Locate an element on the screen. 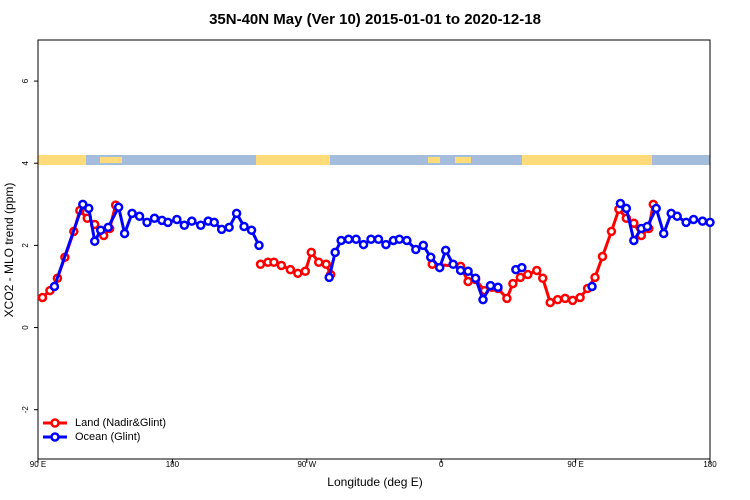 This screenshot has width=750, height=500. y-tick-label: 4 is located at coordinates (25, 162).